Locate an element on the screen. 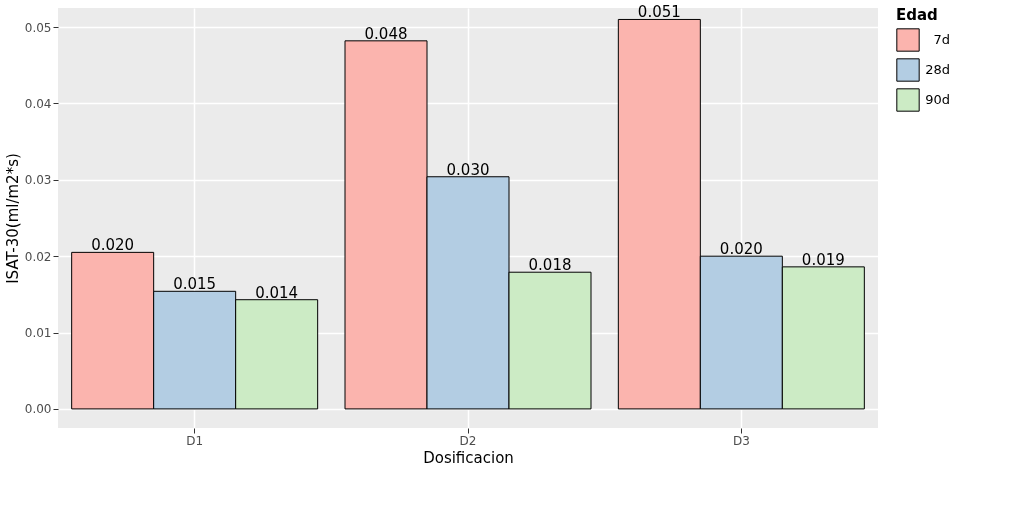 This screenshot has height=512, width=1034. legend-label: 7d is located at coordinates (941, 39).